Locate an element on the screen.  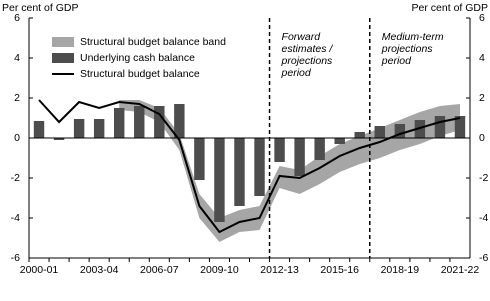
x-tick-label: 2006-07 is located at coordinates (159, 270).